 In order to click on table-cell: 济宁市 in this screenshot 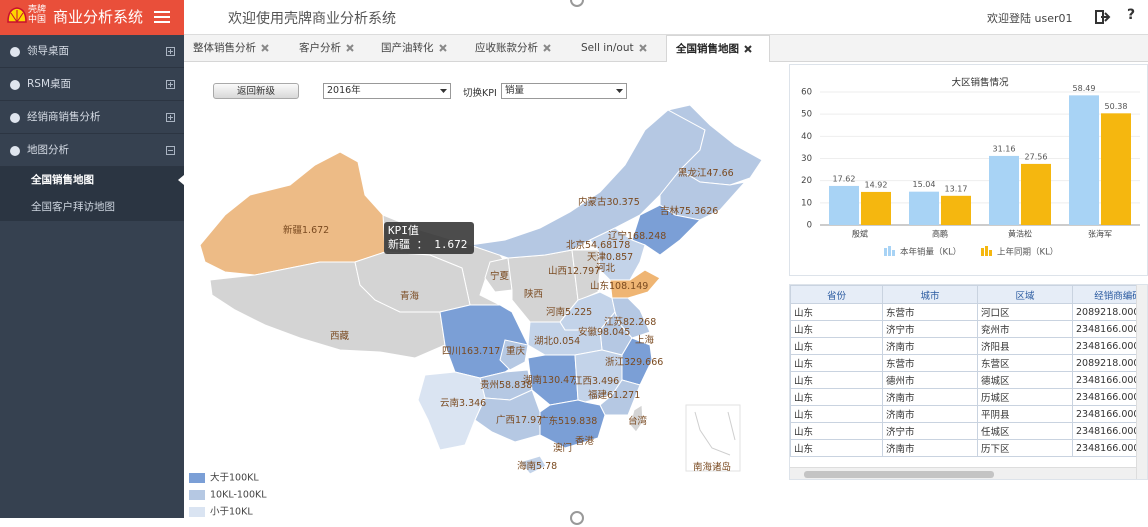, I will do `click(930, 329)`.